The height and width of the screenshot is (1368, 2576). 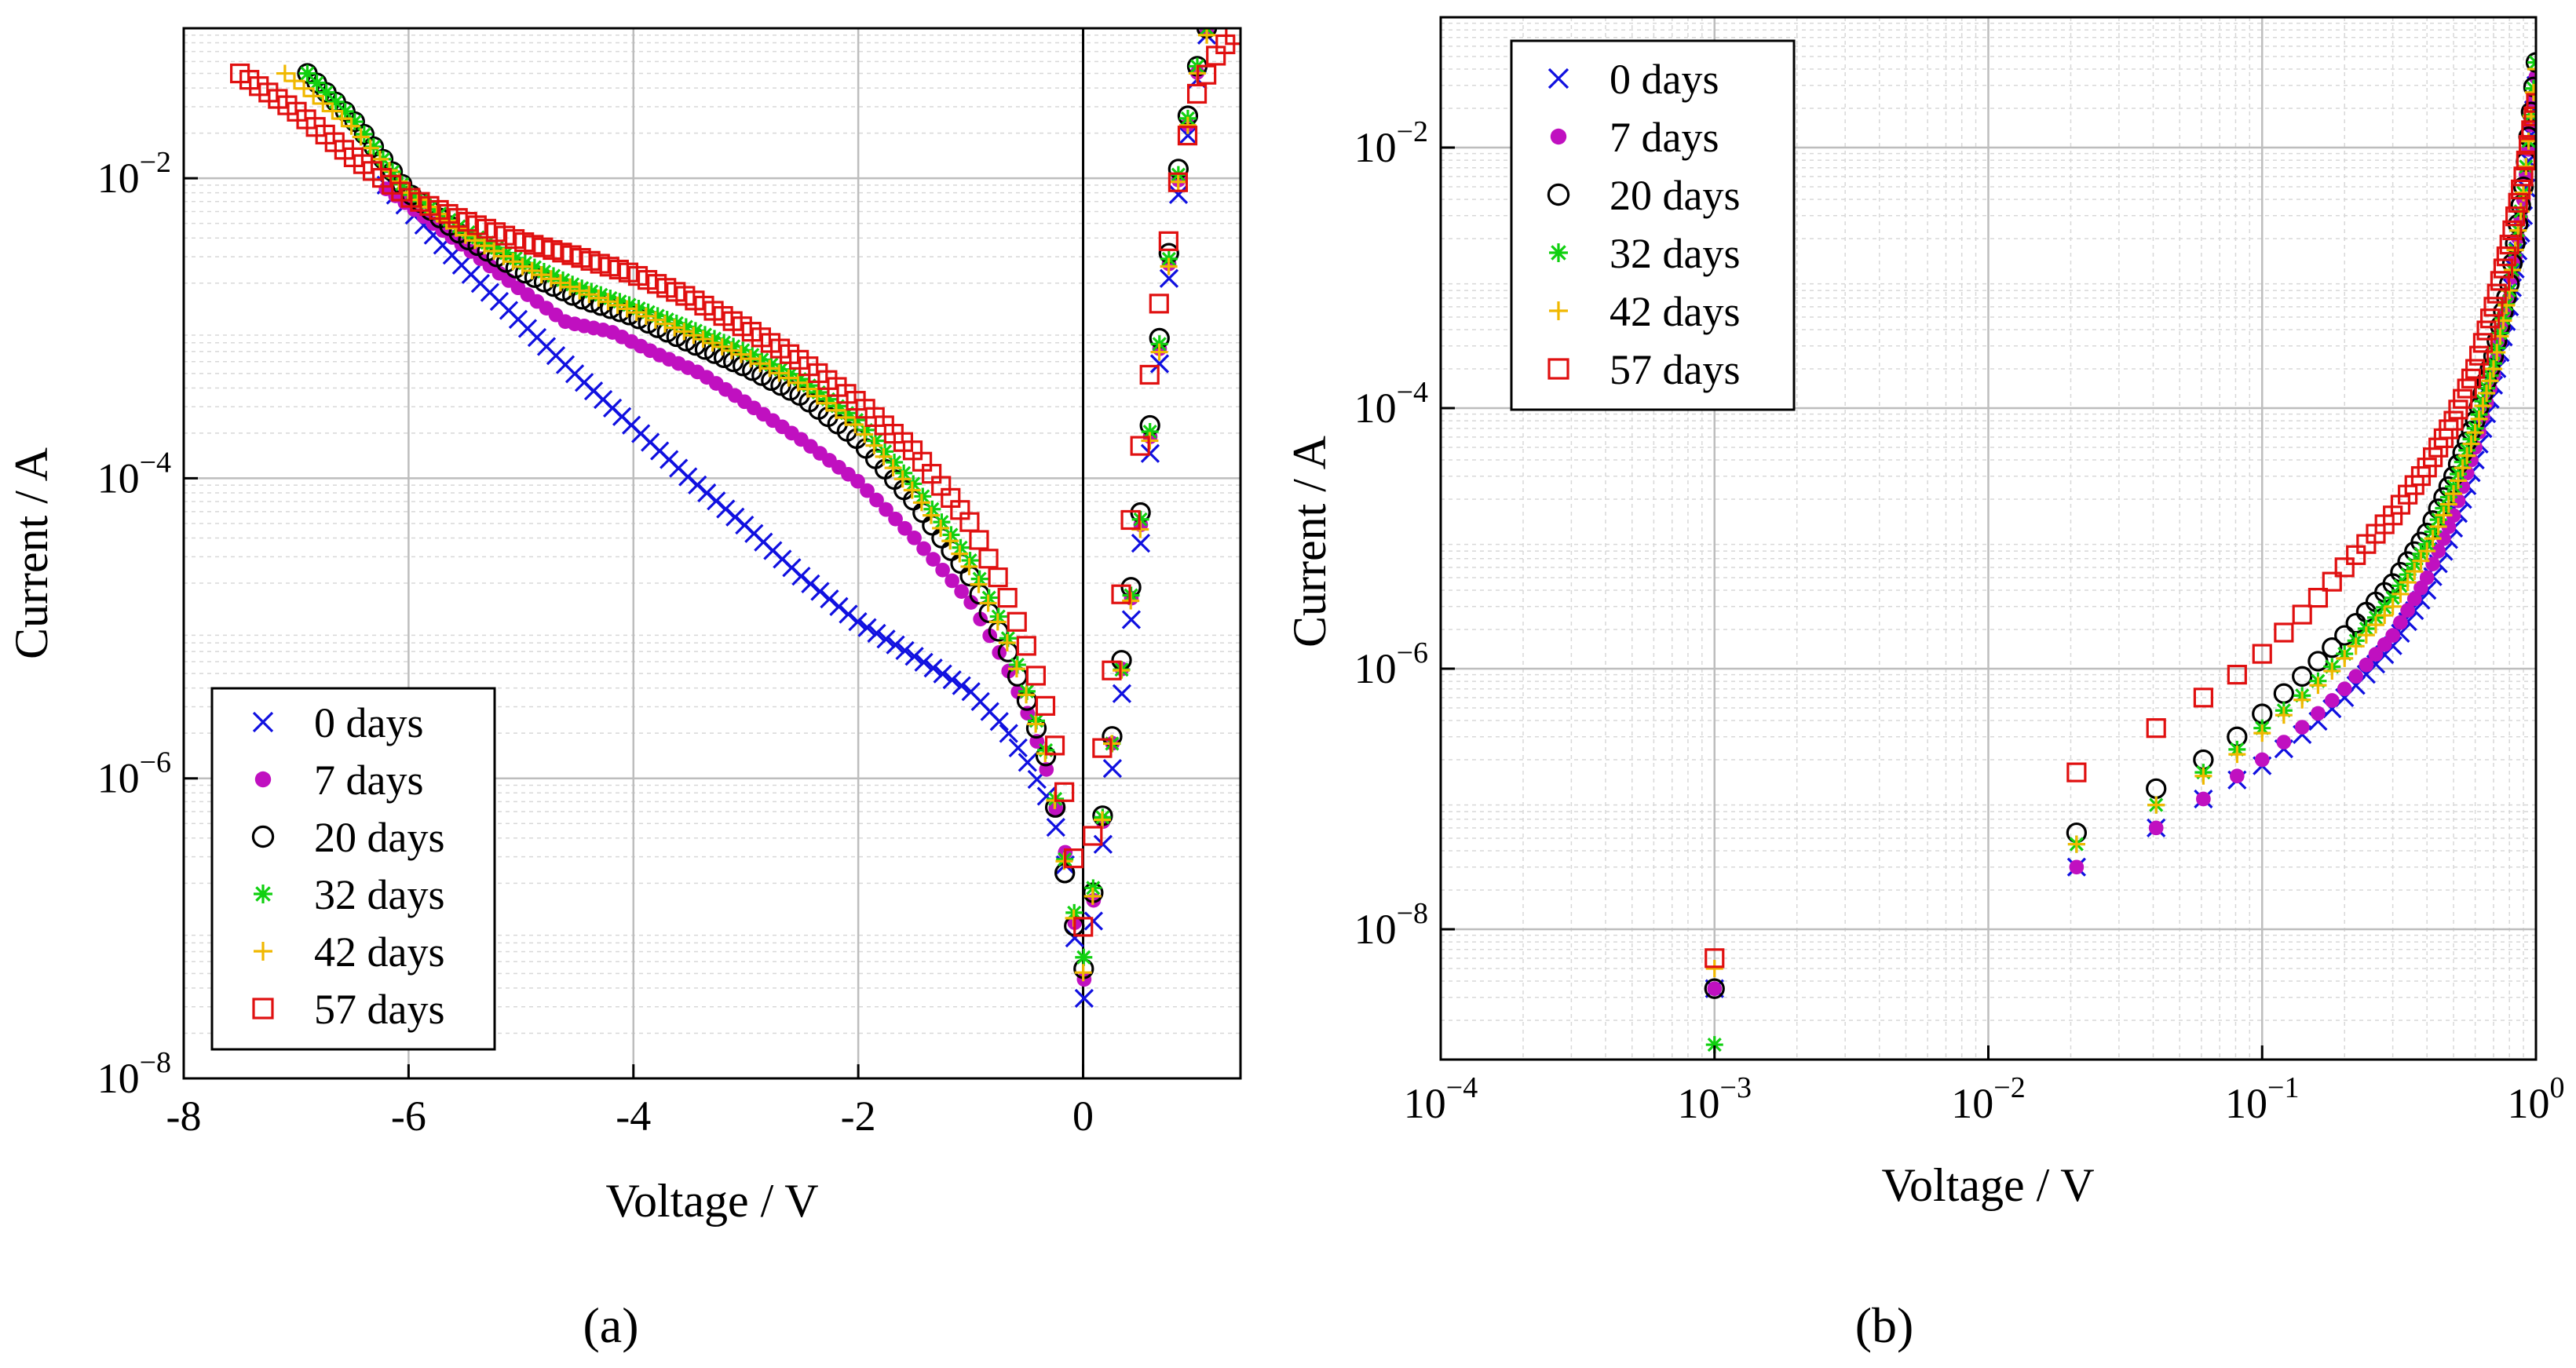 What do you see at coordinates (147, 624) in the screenshot?
I see `panel-a-y-ticks: 10−810−610−410−2` at bounding box center [147, 624].